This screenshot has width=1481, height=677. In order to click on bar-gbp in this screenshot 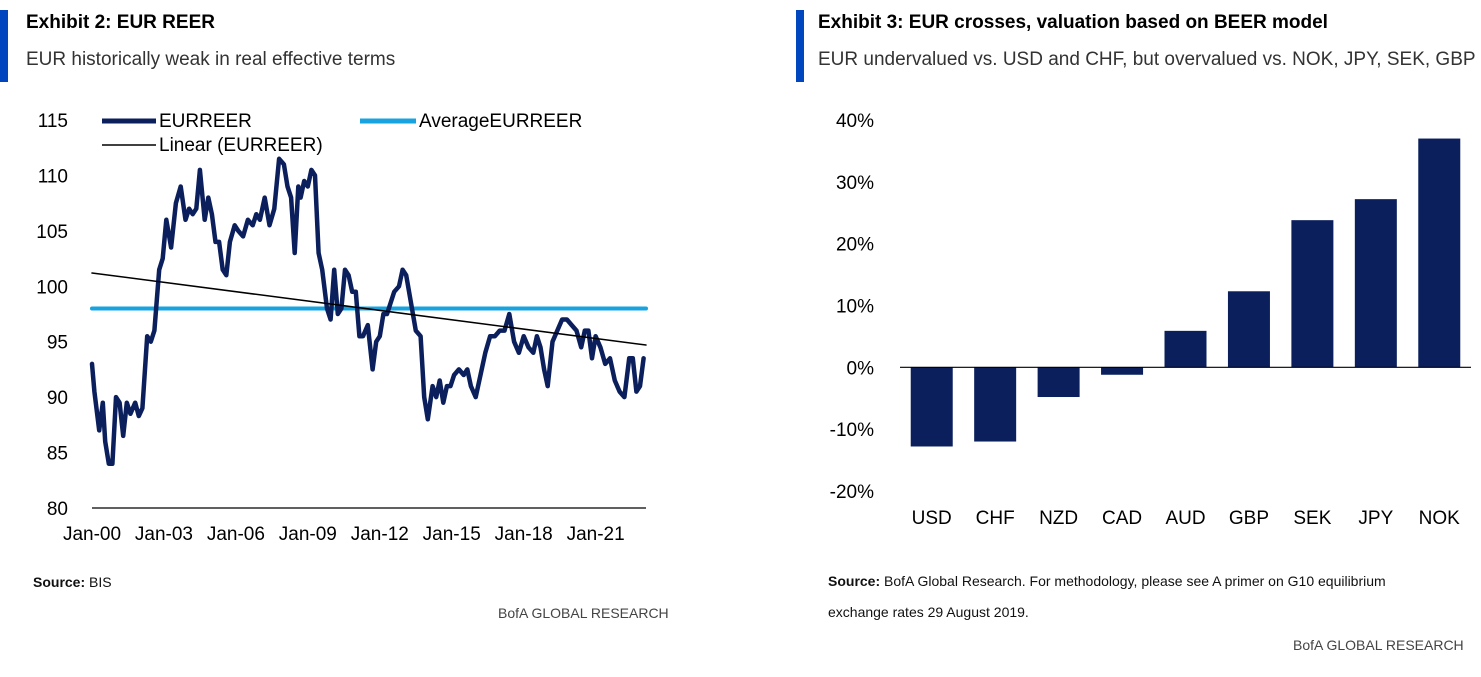, I will do `click(1248, 329)`.